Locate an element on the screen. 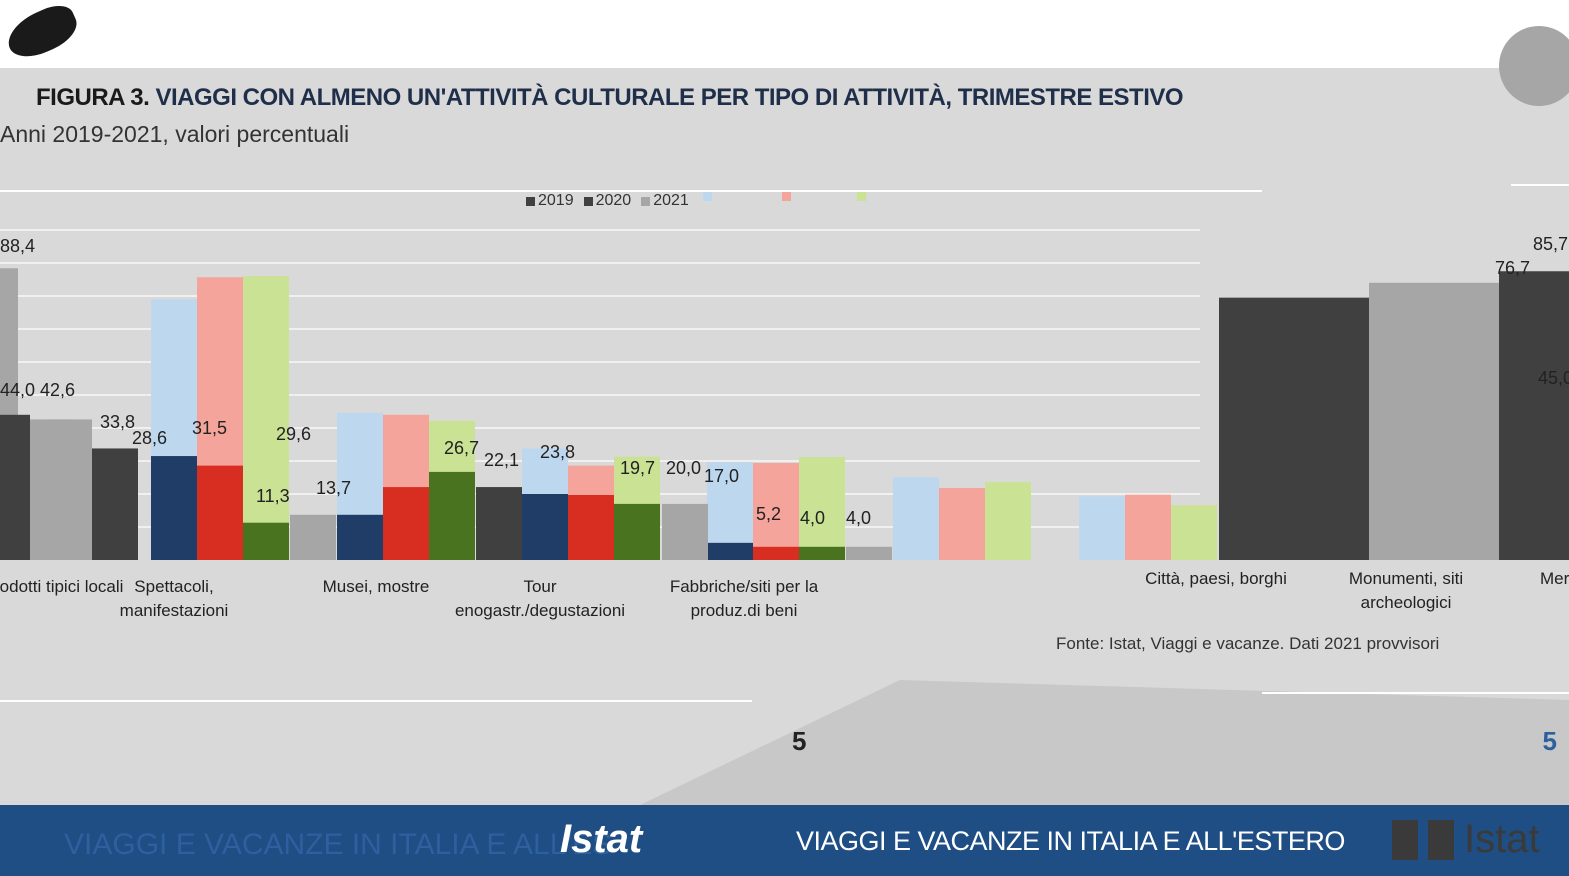  category-label: archeologici is located at coordinates (1406, 602).